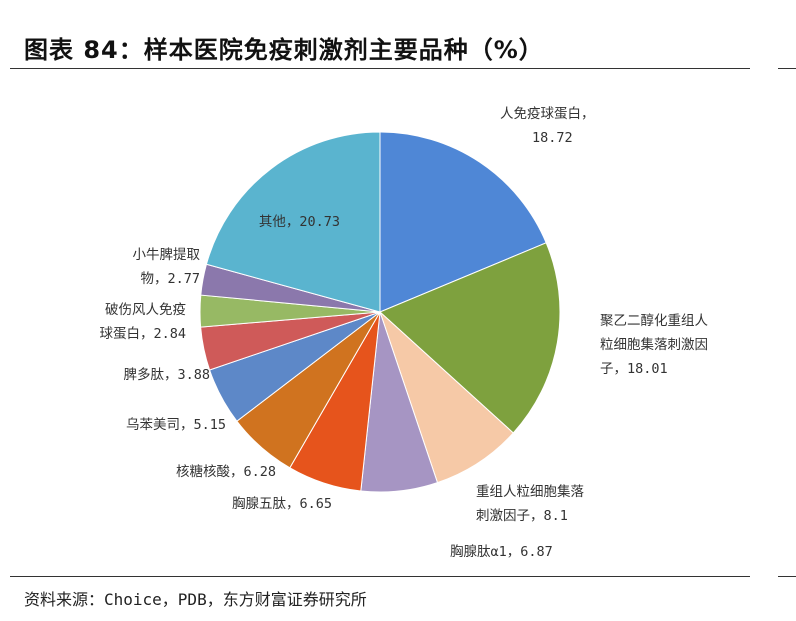 The width and height of the screenshot is (796, 621). Describe the element at coordinates (282, 504) in the screenshot. I see `slice-label: 胸腺五肽，6.65` at that location.